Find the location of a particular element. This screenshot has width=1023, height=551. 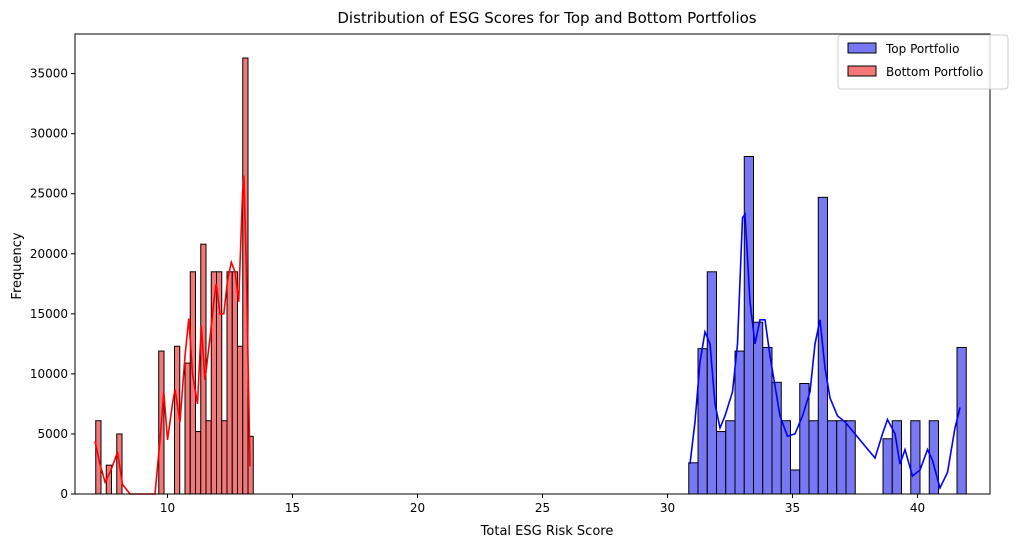

legend-swatch-top-portfolio is located at coordinates (862, 48).